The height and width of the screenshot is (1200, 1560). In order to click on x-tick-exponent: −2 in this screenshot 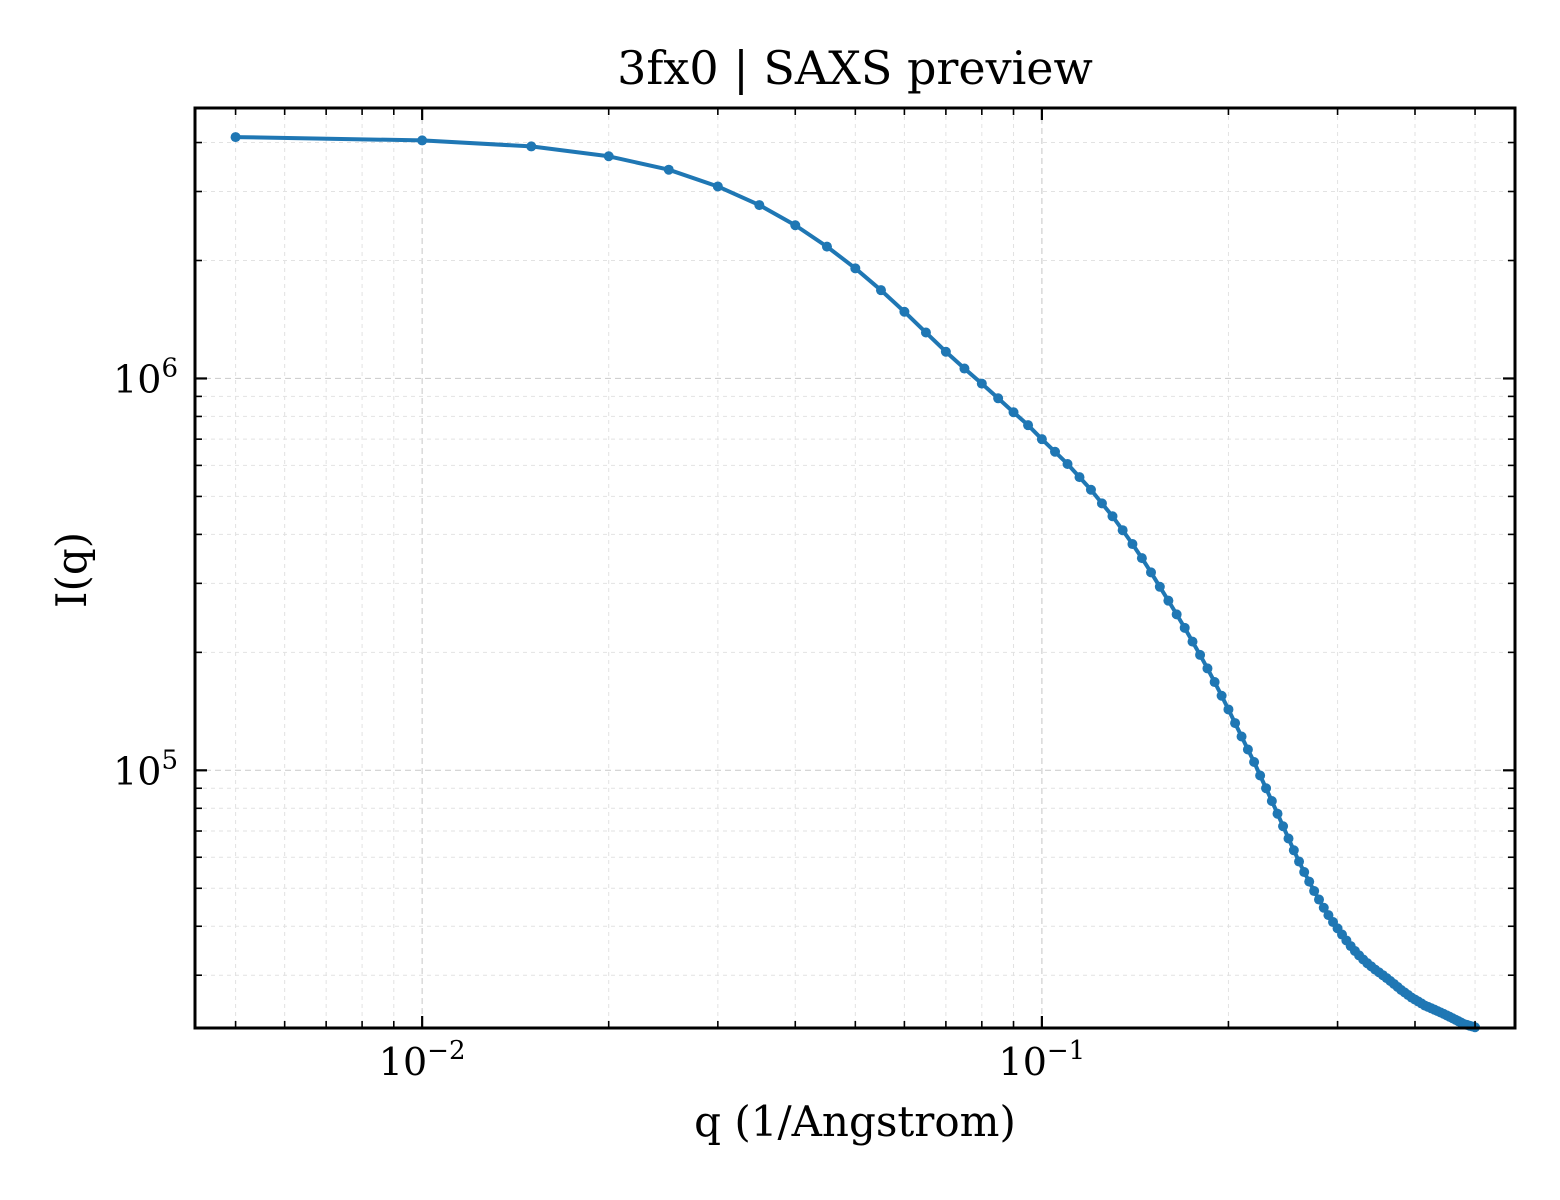, I will do `click(446, 1051)`.